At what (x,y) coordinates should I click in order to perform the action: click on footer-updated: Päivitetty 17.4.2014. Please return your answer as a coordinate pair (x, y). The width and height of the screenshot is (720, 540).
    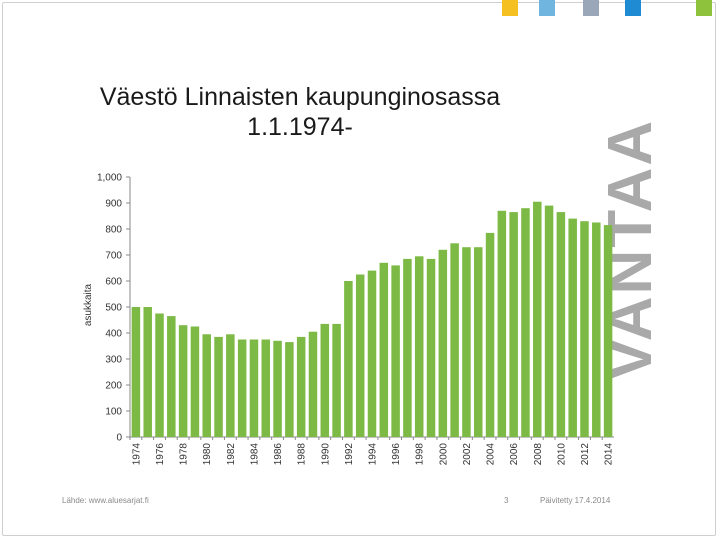
    Looking at the image, I should click on (575, 500).